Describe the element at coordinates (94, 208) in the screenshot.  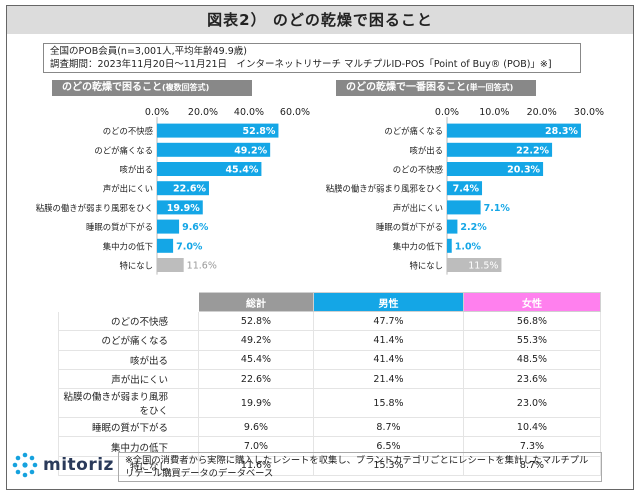
I see `left-category-label: 粘膜の働きが弱まり風邪をひく` at that location.